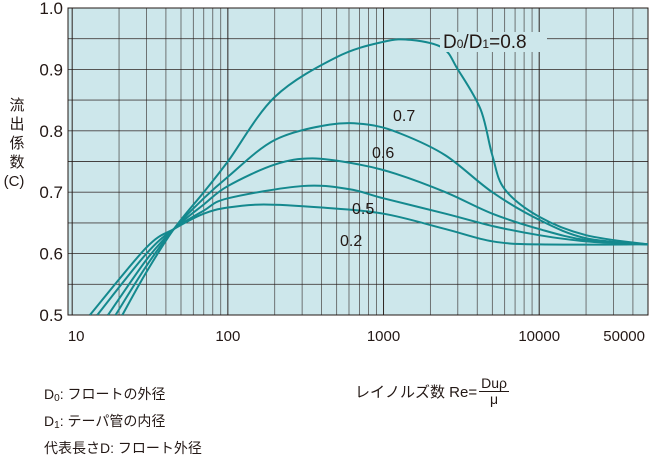 The width and height of the screenshot is (649, 458). I want to click on reynolds-formula: レイノルズ数 Re= Duρ μ, so click(432, 391).